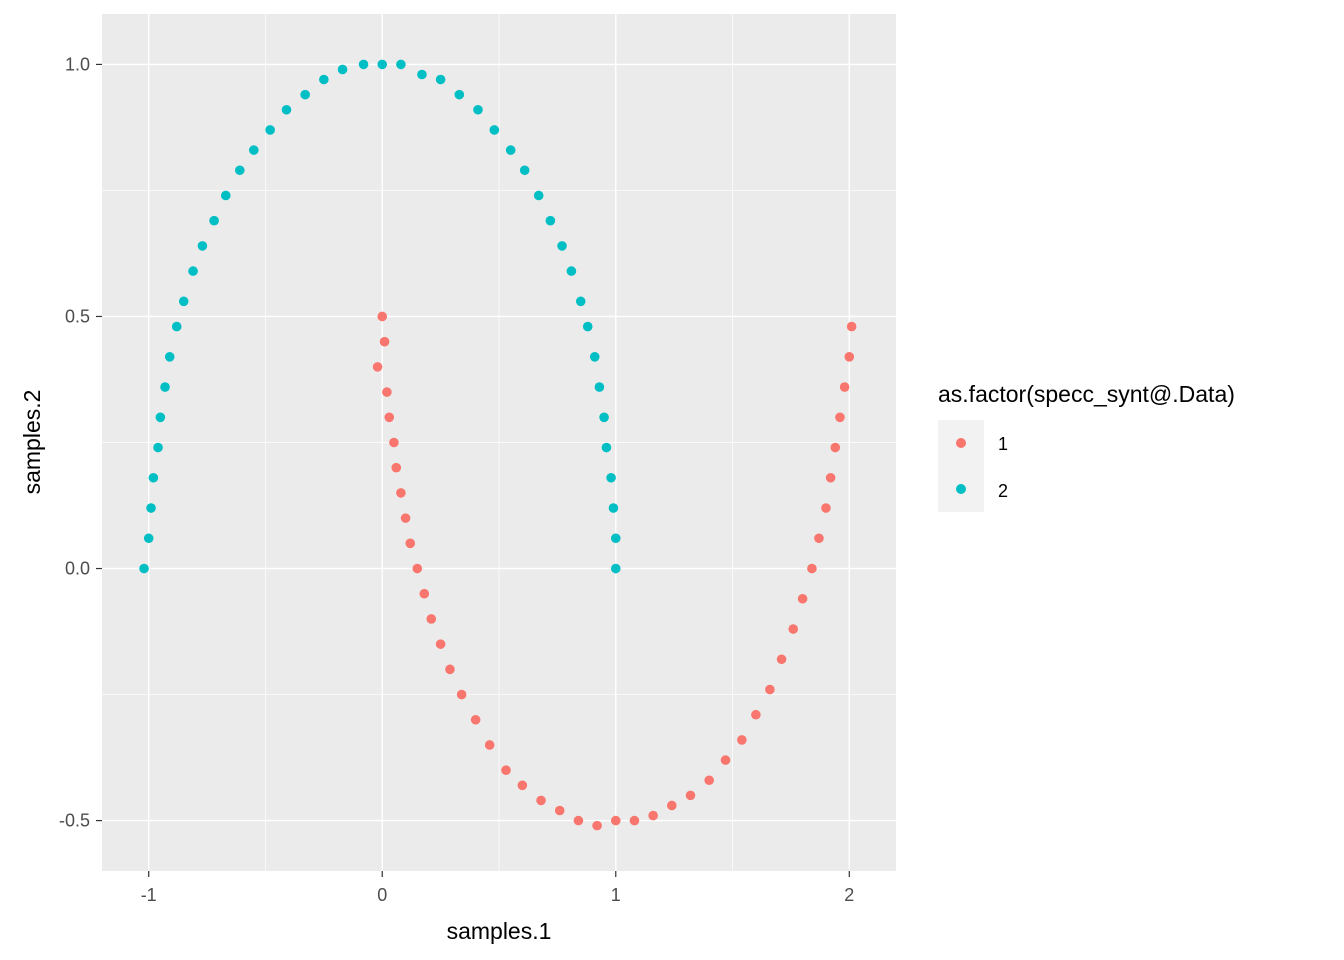 This screenshot has width=1344, height=960. I want to click on legend: as.factor(specc_synt@.Data) 1 2, so click(1086, 446).